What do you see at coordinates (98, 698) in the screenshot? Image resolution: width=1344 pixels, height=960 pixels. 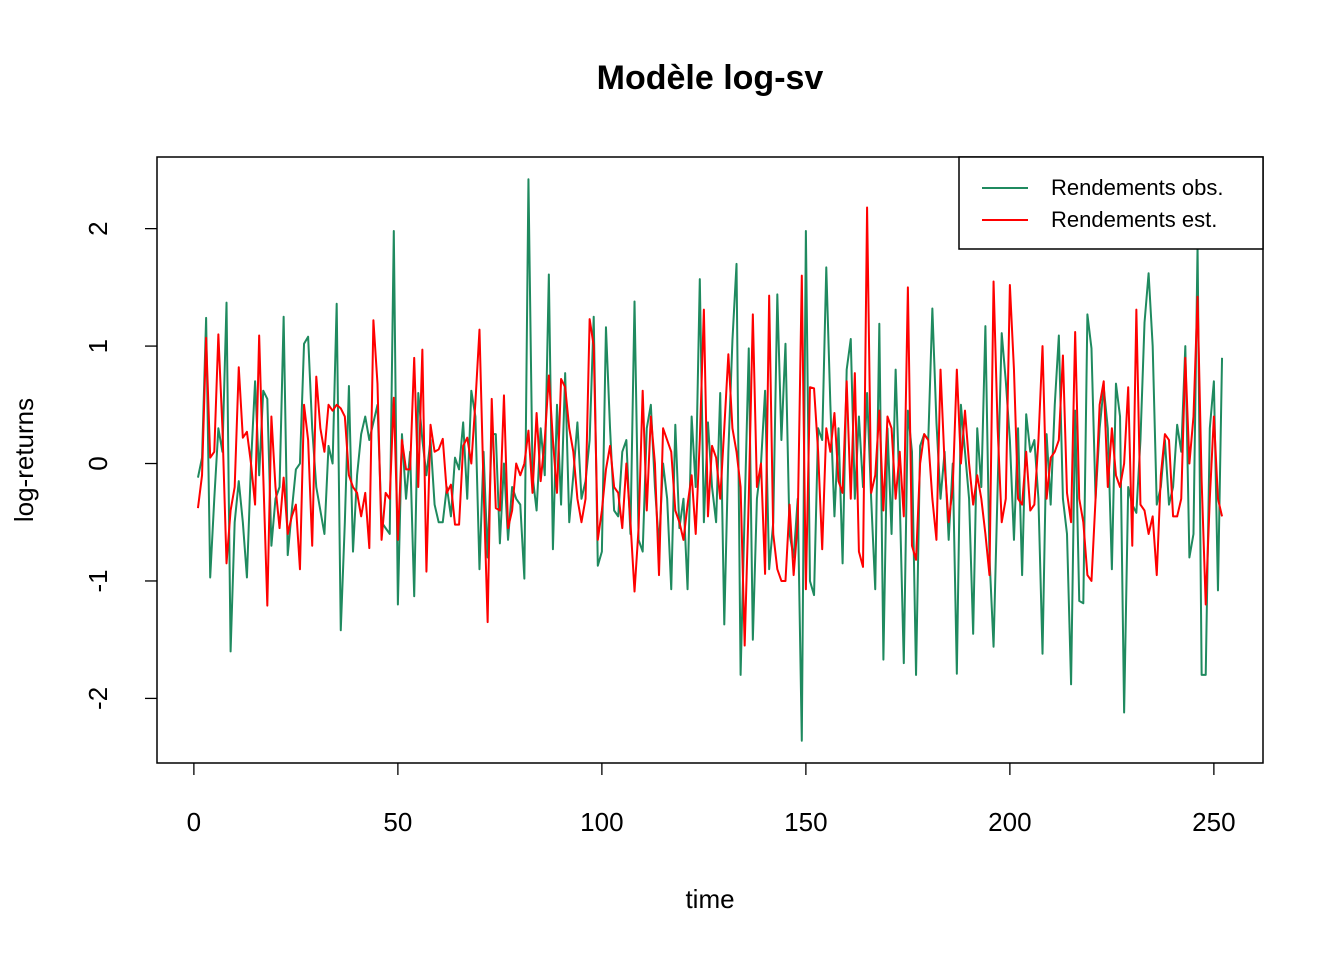 I see `y-tick-label: -2` at bounding box center [98, 698].